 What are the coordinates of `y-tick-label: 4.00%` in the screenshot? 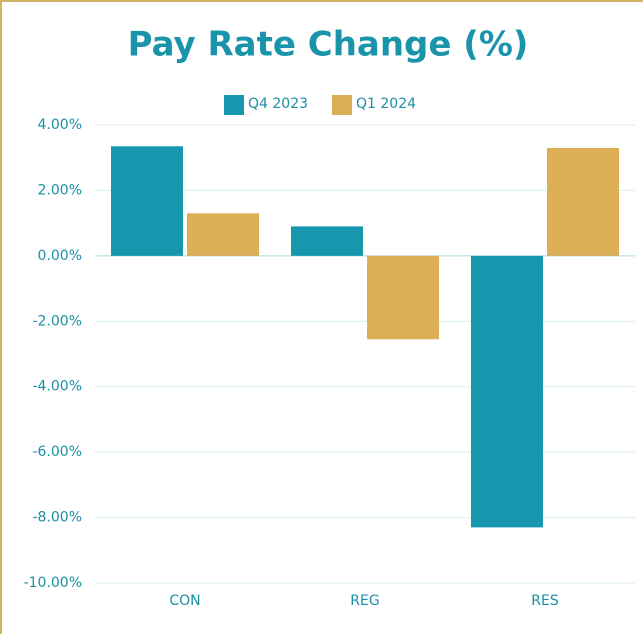 It's located at (60, 125).